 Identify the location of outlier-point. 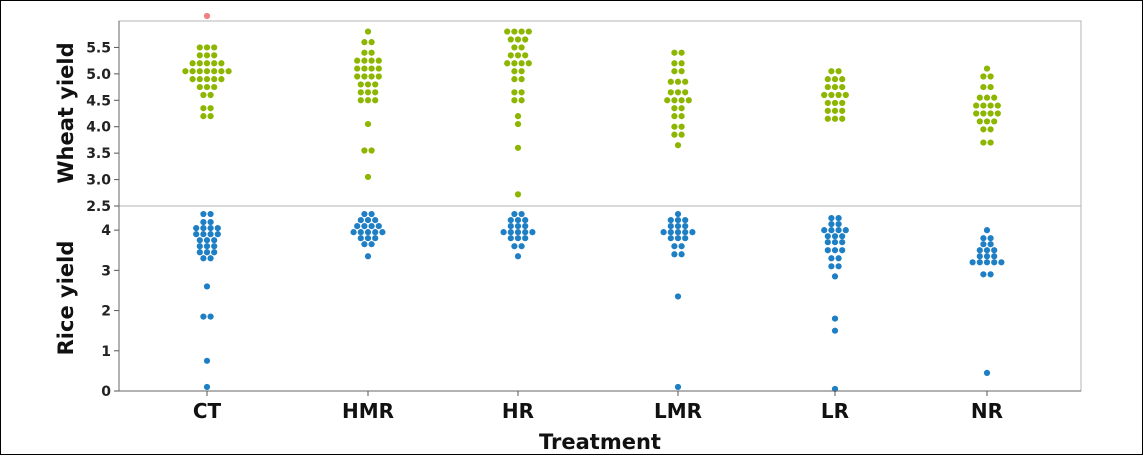
(207, 16).